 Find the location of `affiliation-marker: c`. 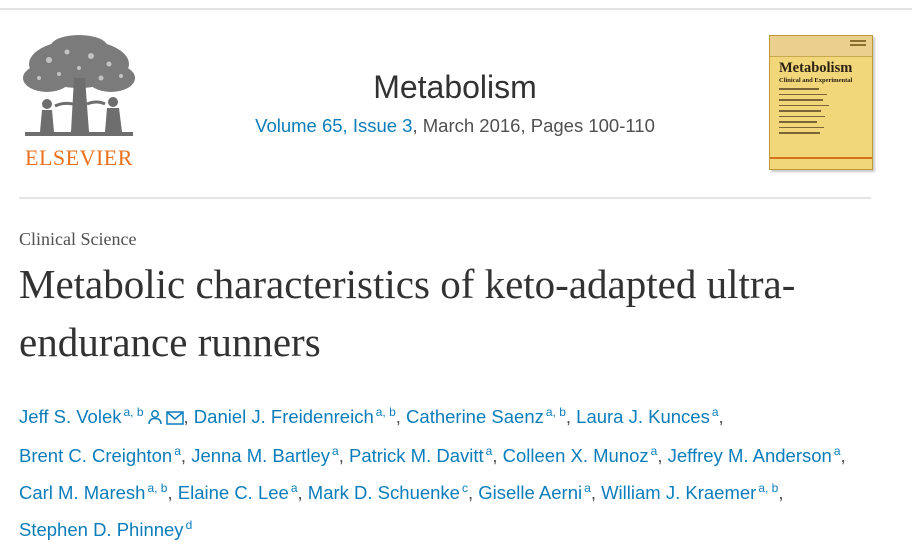

affiliation-marker: c is located at coordinates (464, 488).